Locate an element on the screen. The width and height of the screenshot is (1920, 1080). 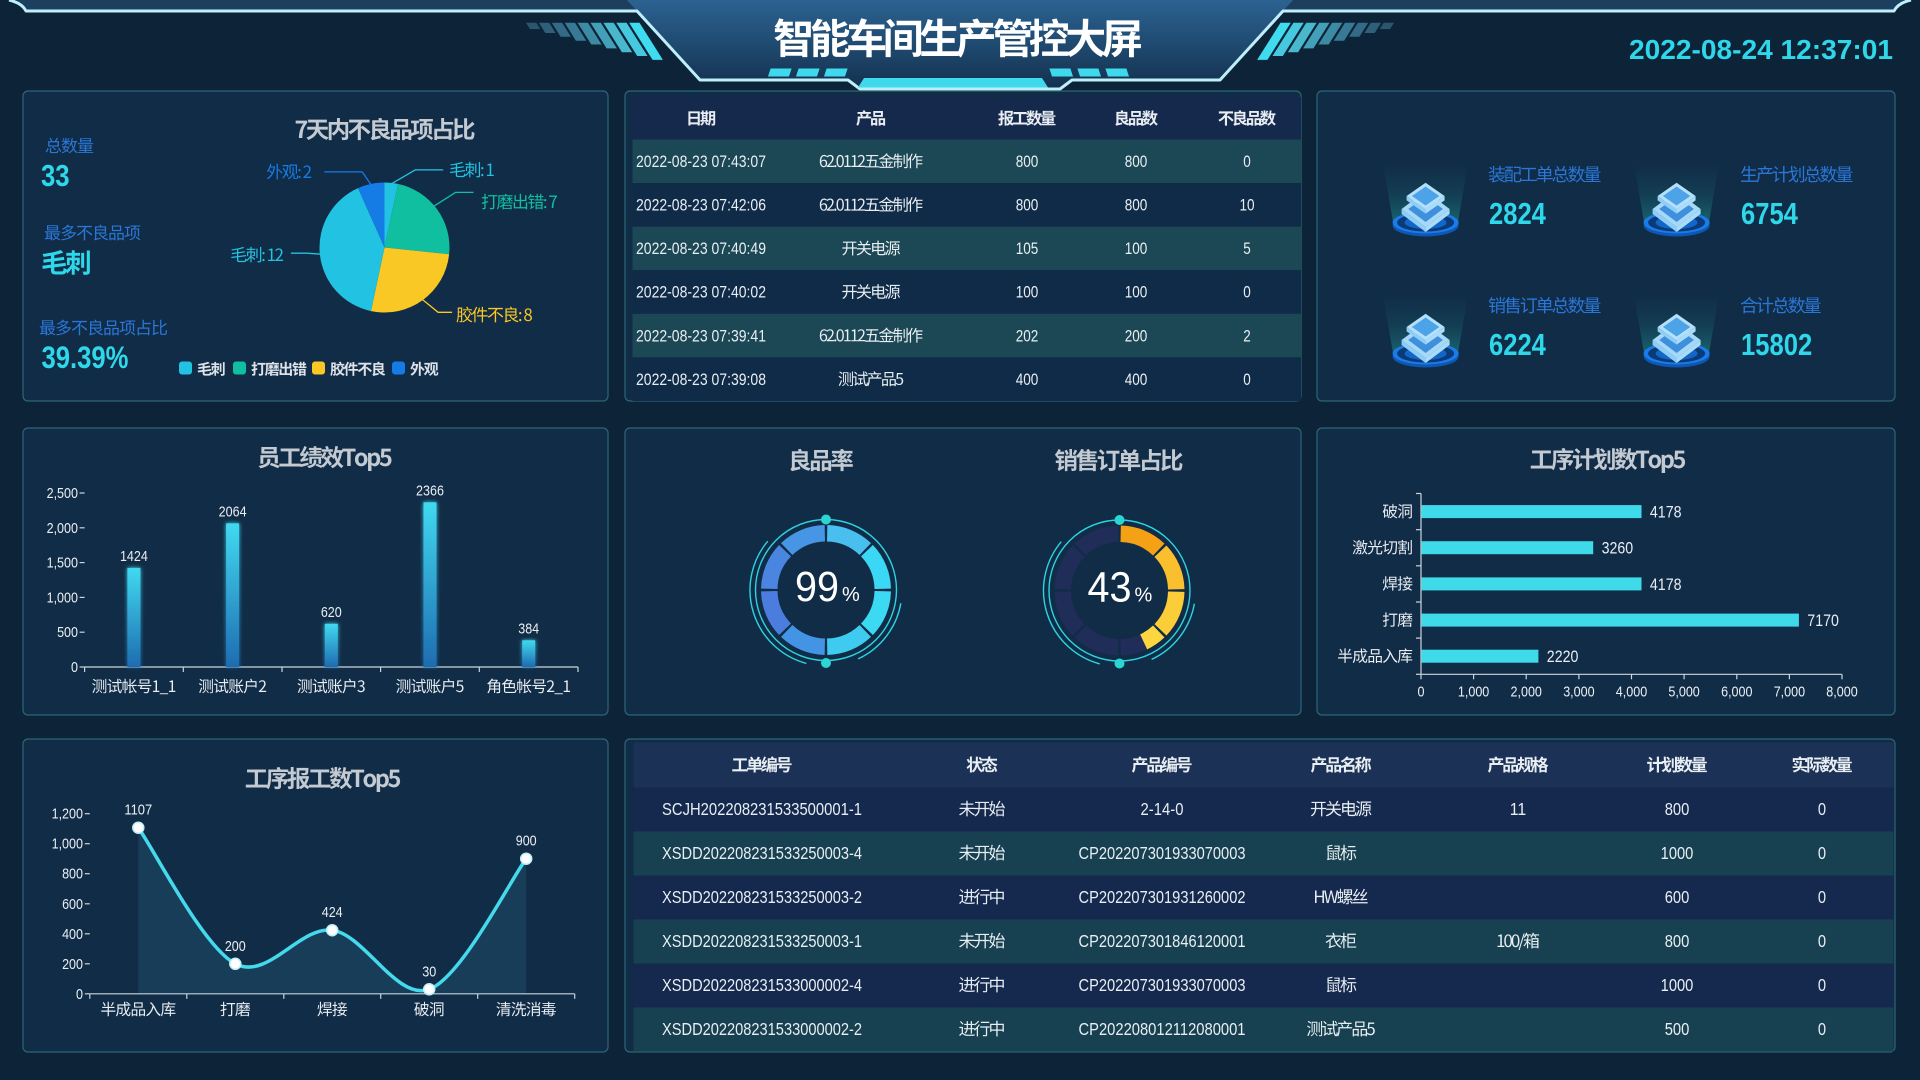
svg-text: 2220 is located at coordinates (1563, 656).